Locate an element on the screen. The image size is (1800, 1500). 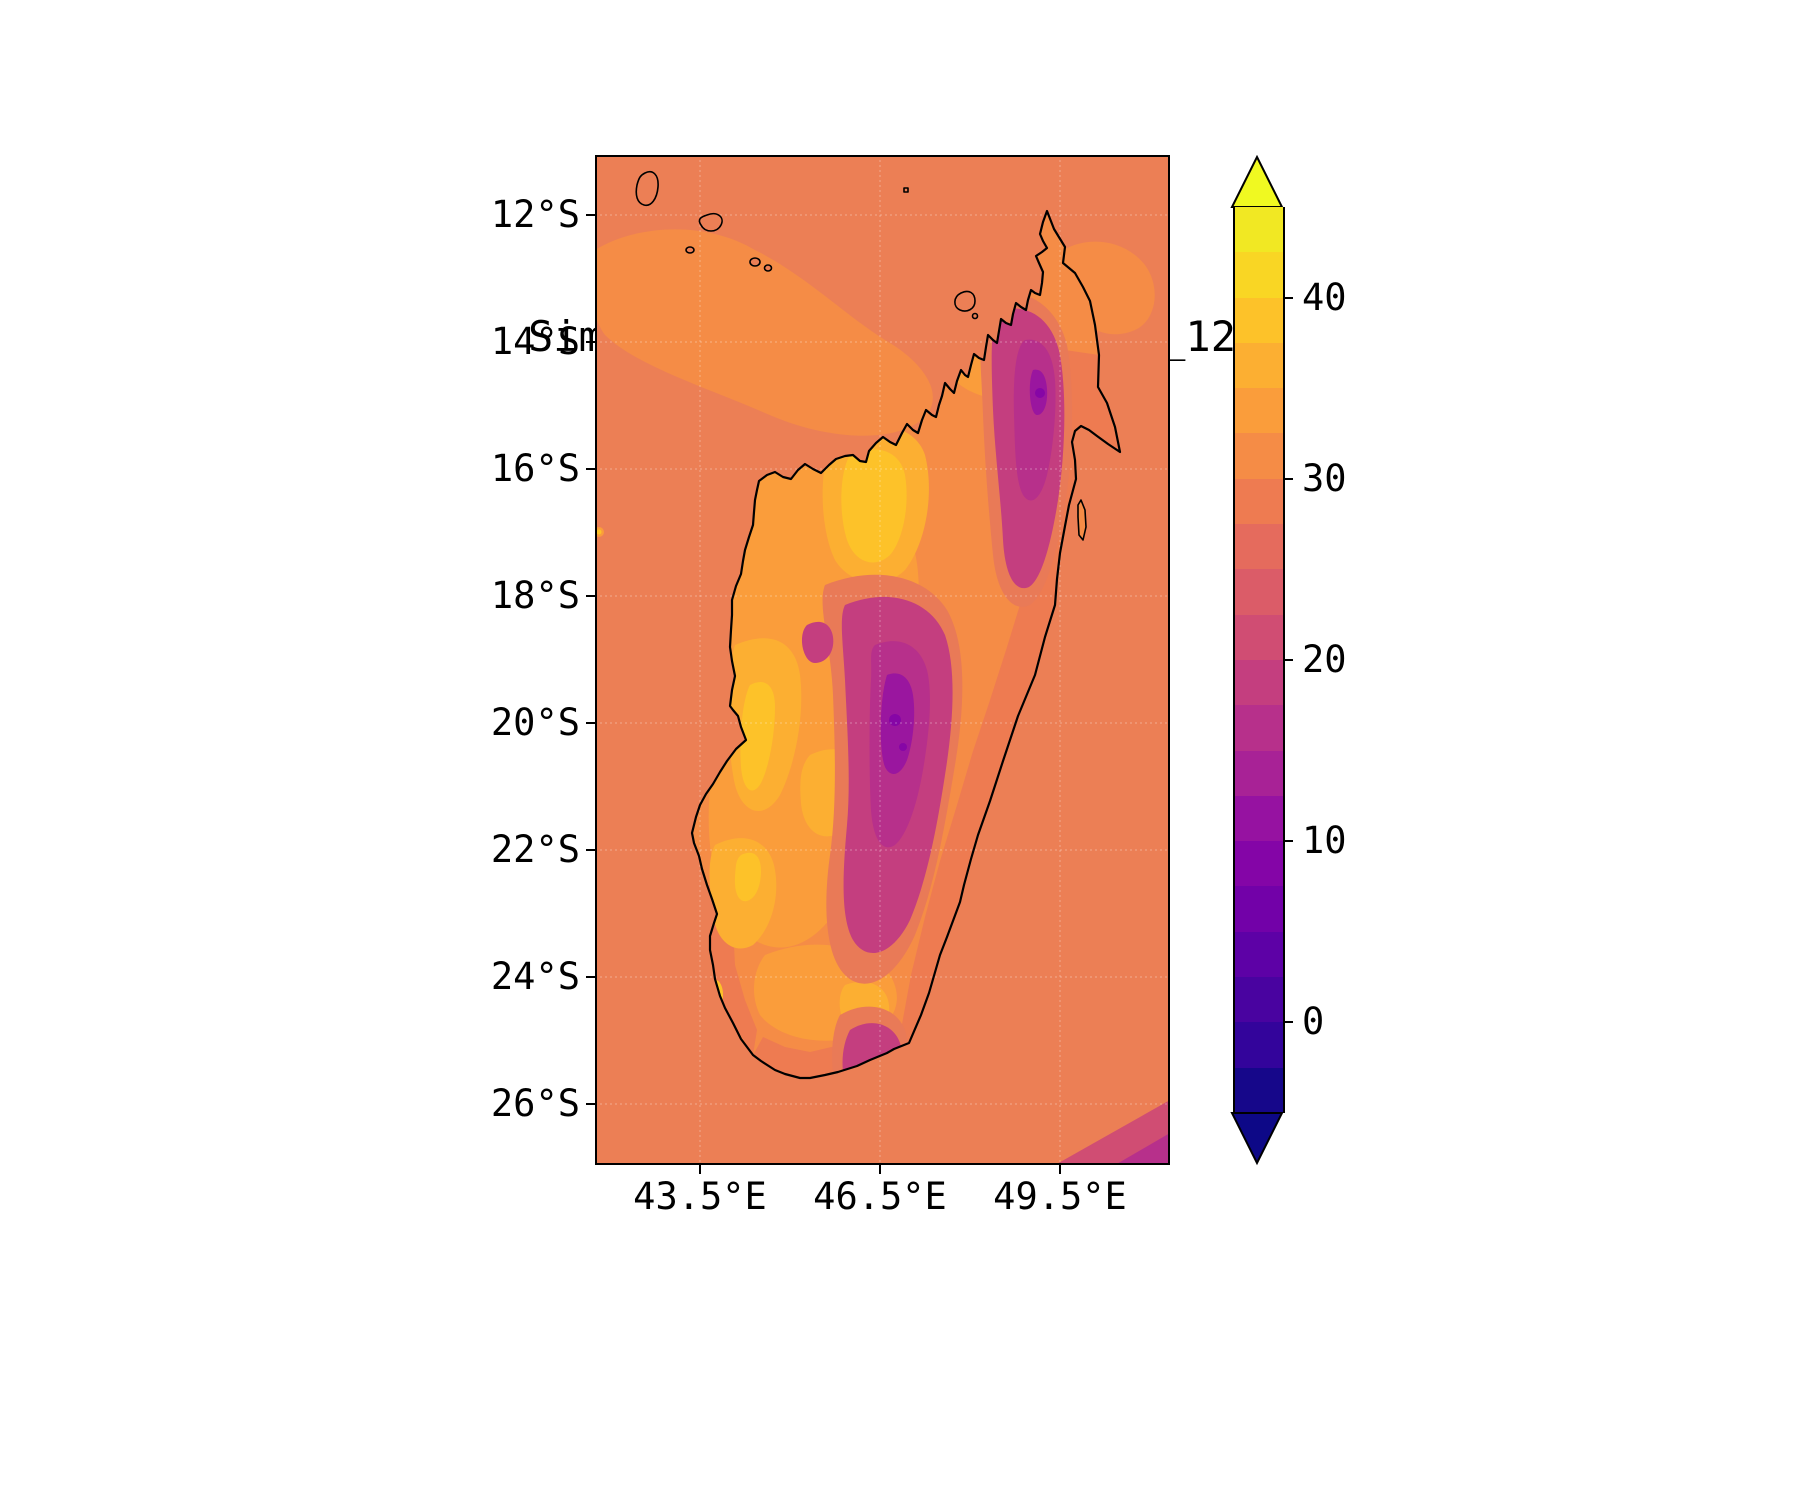
x-tick-label: 49.5°E is located at coordinates (1060, 1196).